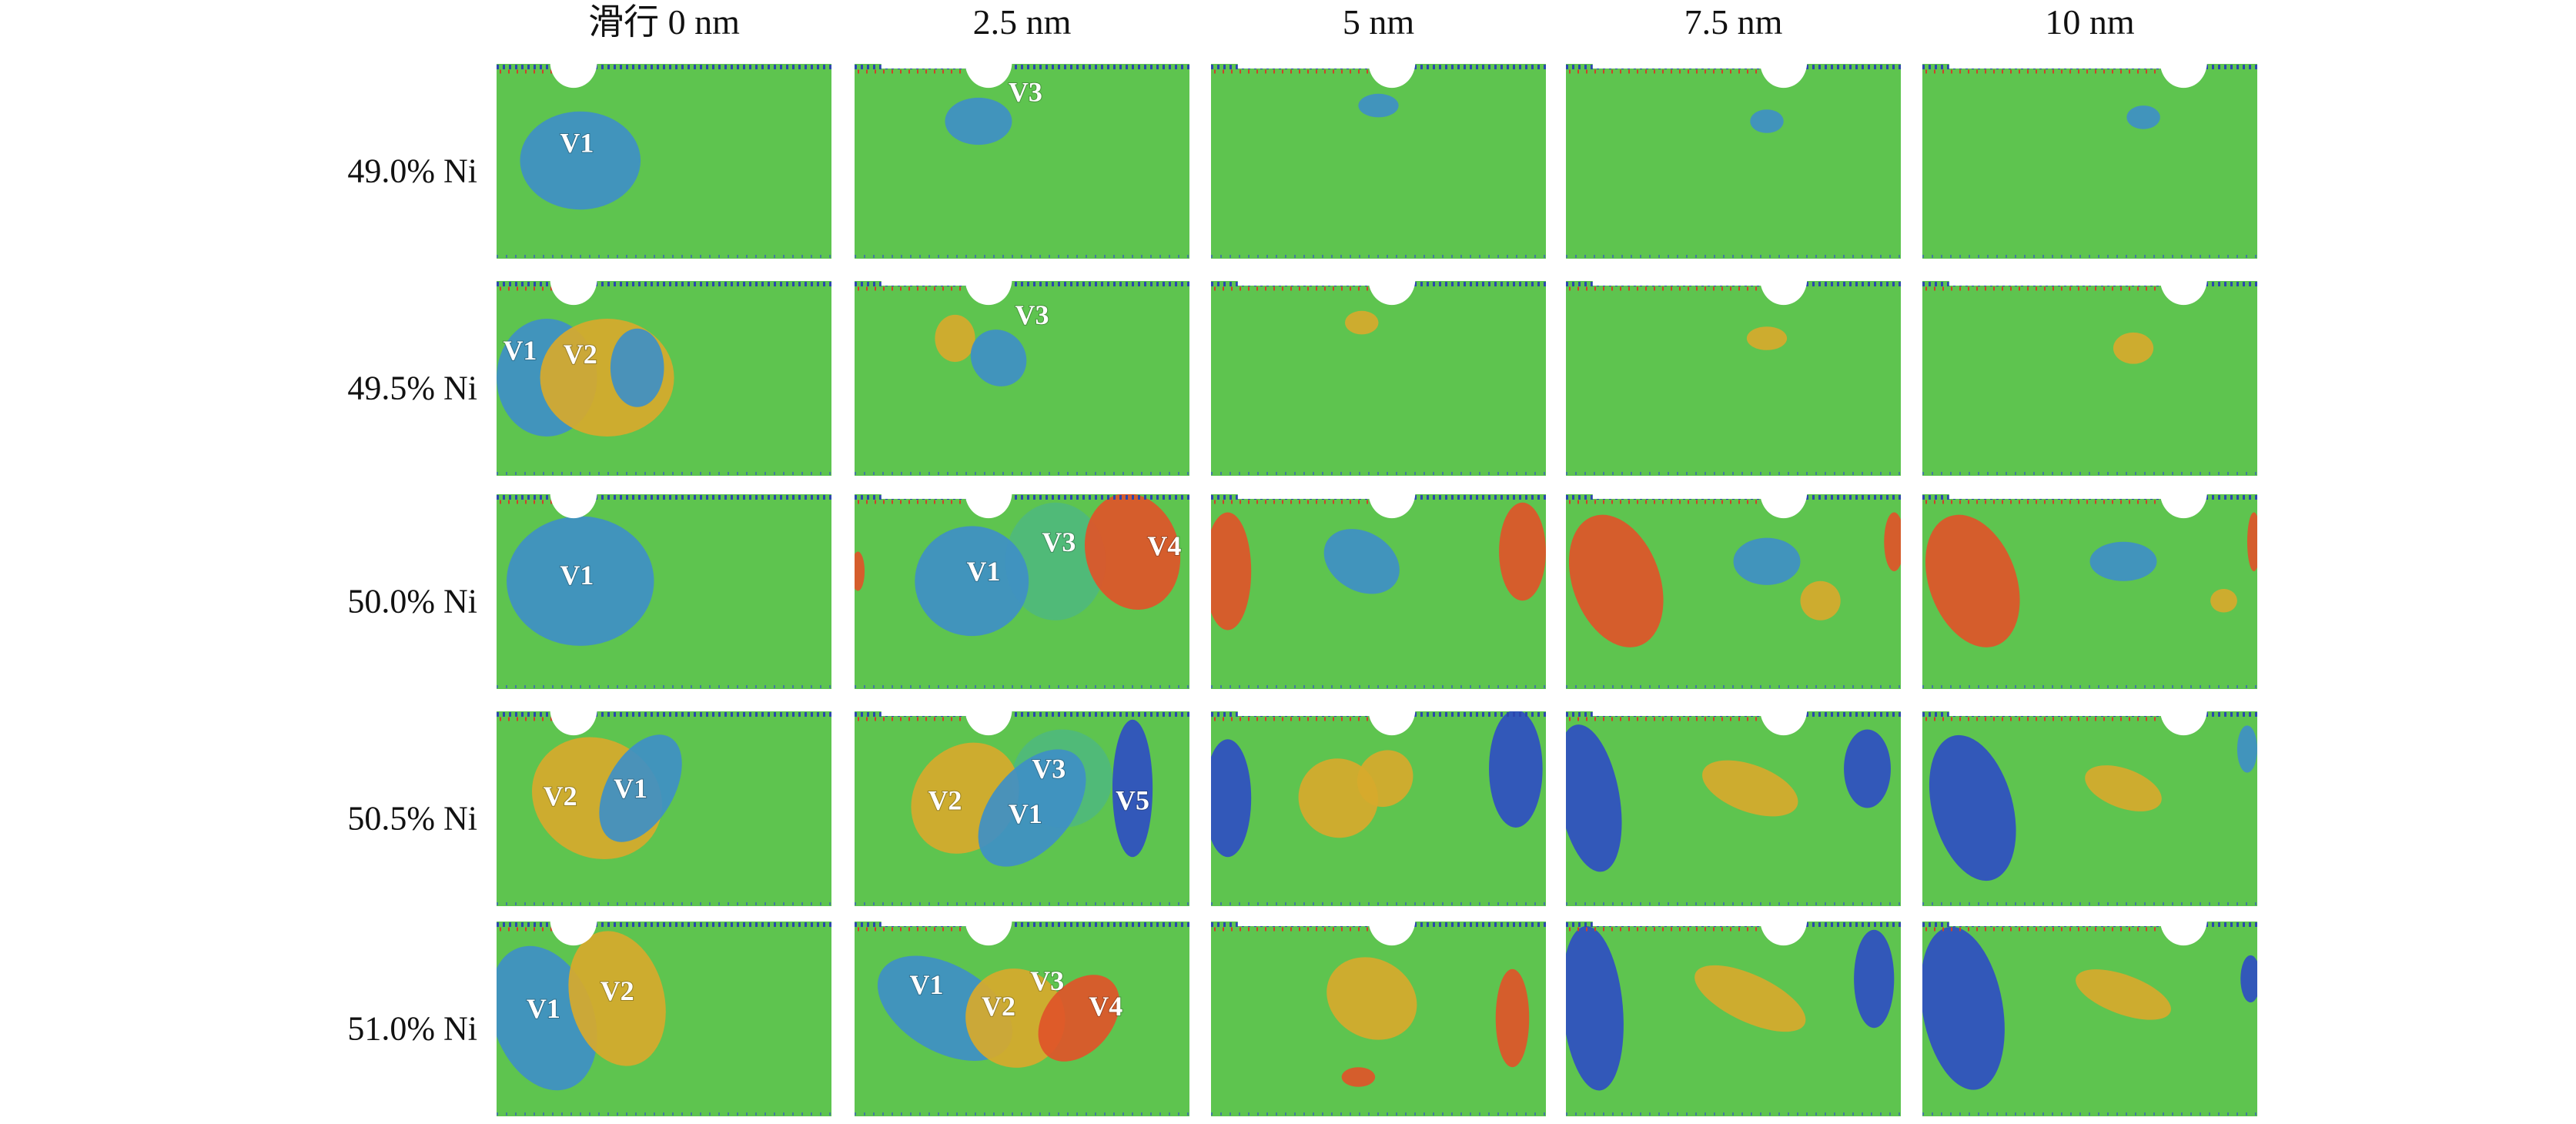  What do you see at coordinates (1022, 22) in the screenshot?
I see `column-header: 2.5 nm` at bounding box center [1022, 22].